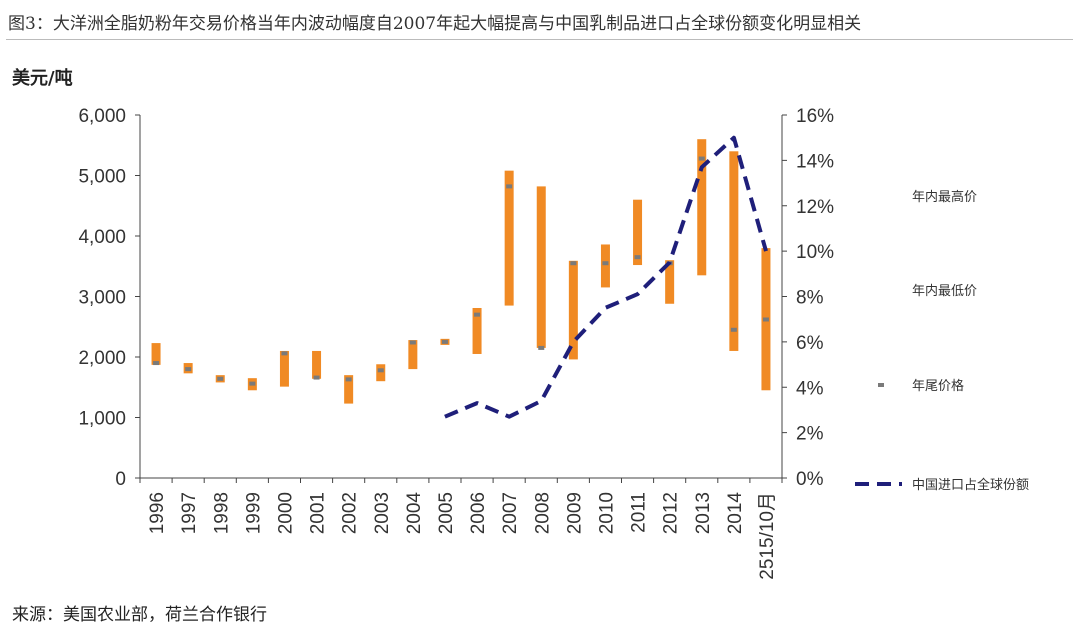  What do you see at coordinates (671, 513) in the screenshot?
I see `x-tick-label: 2012` at bounding box center [671, 513].